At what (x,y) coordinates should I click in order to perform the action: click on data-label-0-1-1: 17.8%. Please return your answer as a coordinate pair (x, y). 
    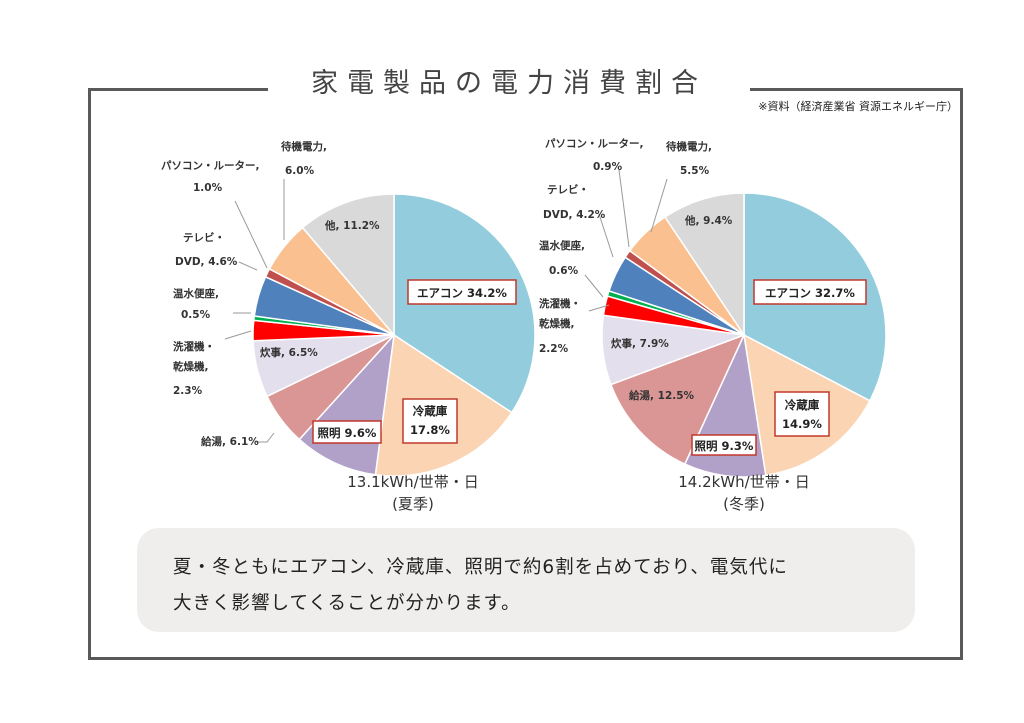
    Looking at the image, I should click on (430, 430).